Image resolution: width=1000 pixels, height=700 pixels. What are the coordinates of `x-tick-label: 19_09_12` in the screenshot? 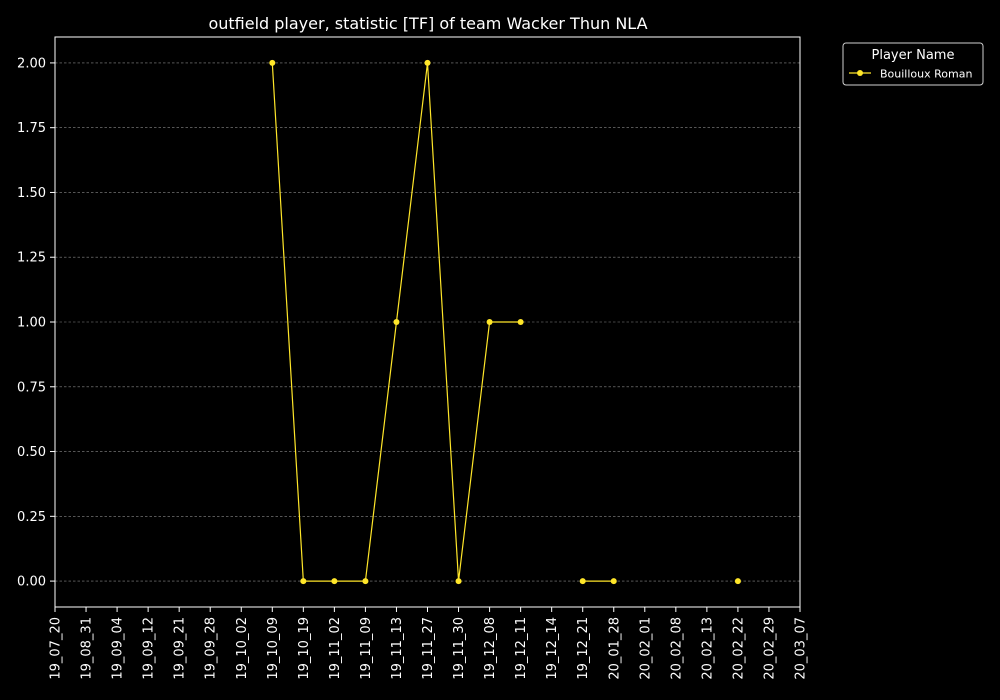 It's located at (149, 648).